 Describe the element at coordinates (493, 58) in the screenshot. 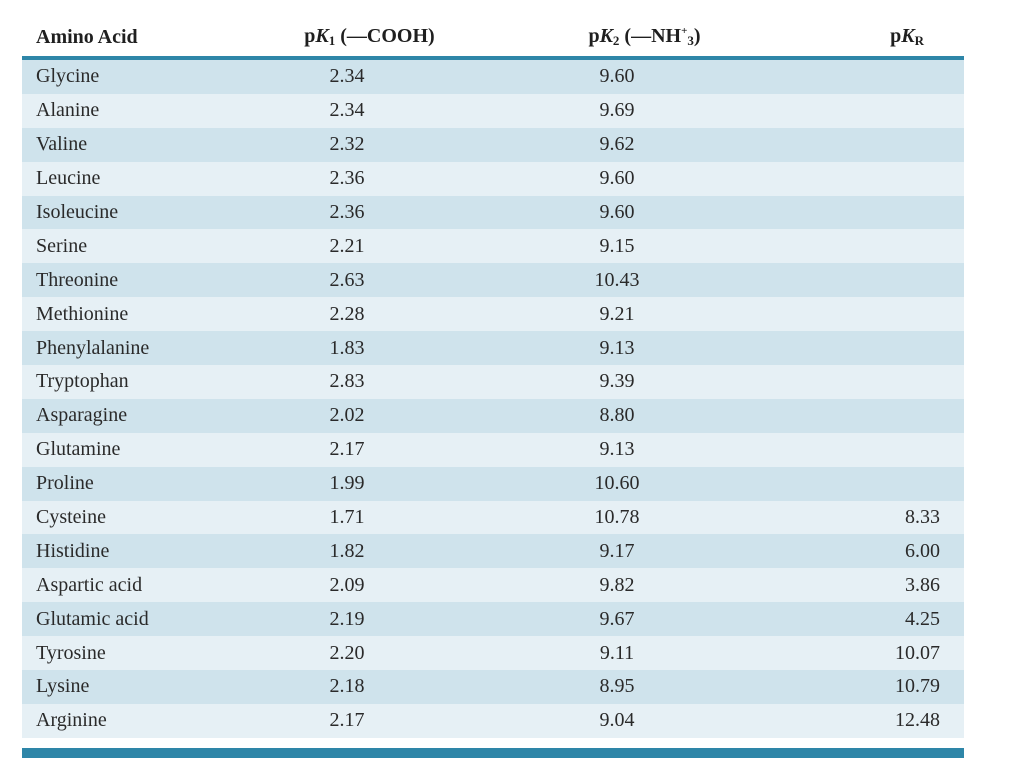

I see `header-rule` at that location.